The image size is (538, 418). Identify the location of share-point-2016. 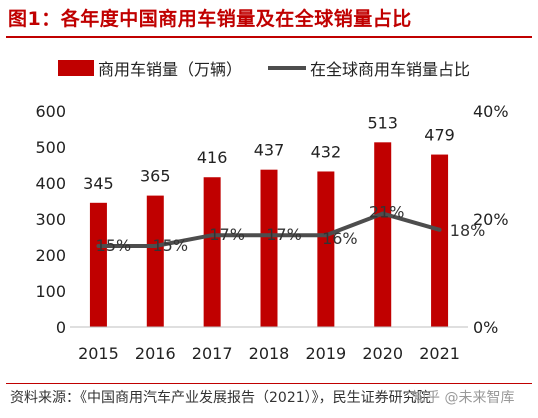
(155, 246).